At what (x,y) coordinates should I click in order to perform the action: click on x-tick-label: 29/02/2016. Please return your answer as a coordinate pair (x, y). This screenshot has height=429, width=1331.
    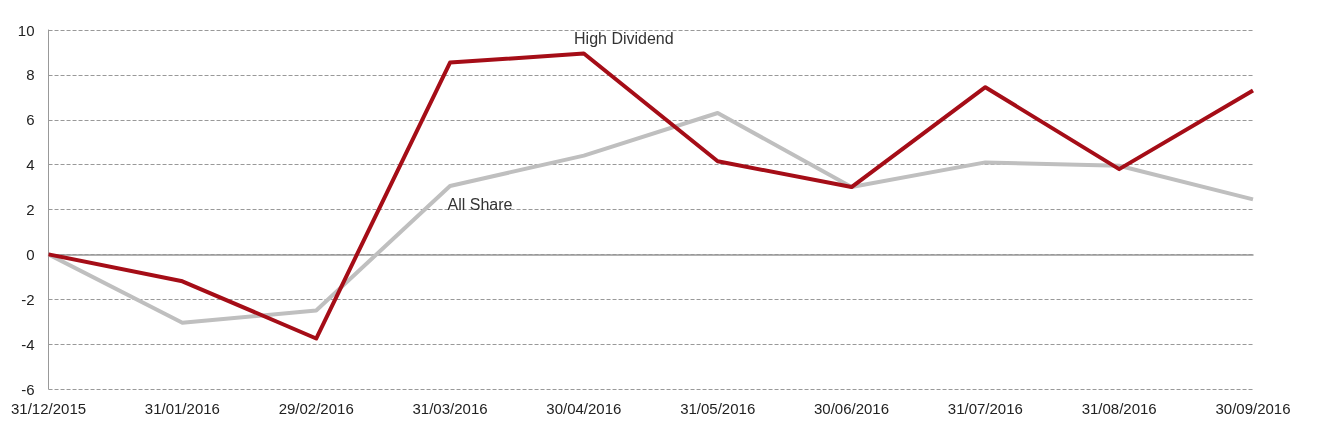
    Looking at the image, I should click on (316, 408).